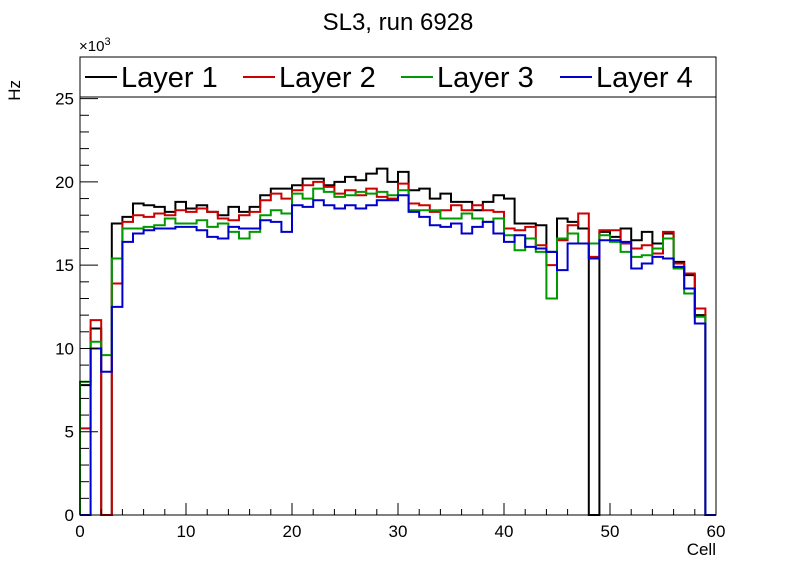 This screenshot has height=572, width=796. What do you see at coordinates (716, 531) in the screenshot?
I see `x-tick-label: 60` at bounding box center [716, 531].